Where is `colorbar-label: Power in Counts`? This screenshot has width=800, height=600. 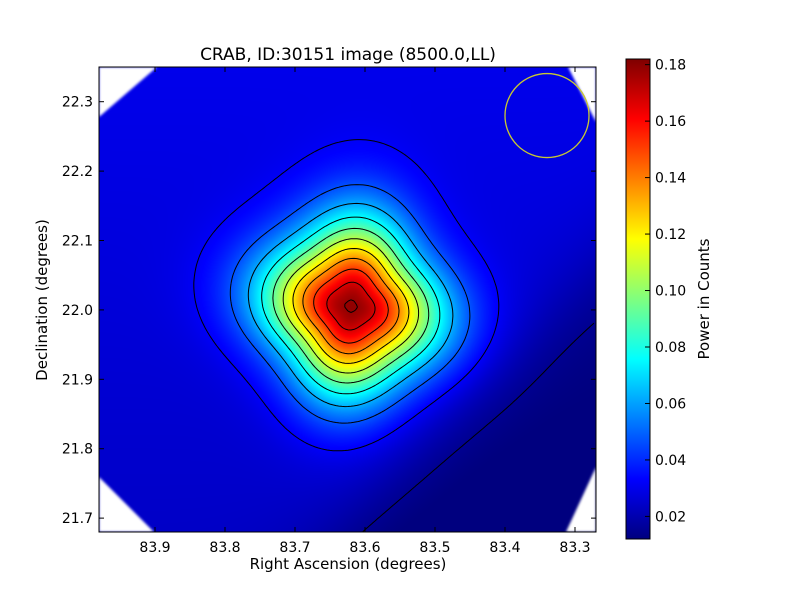 colorbar-label: Power in Counts is located at coordinates (704, 298).